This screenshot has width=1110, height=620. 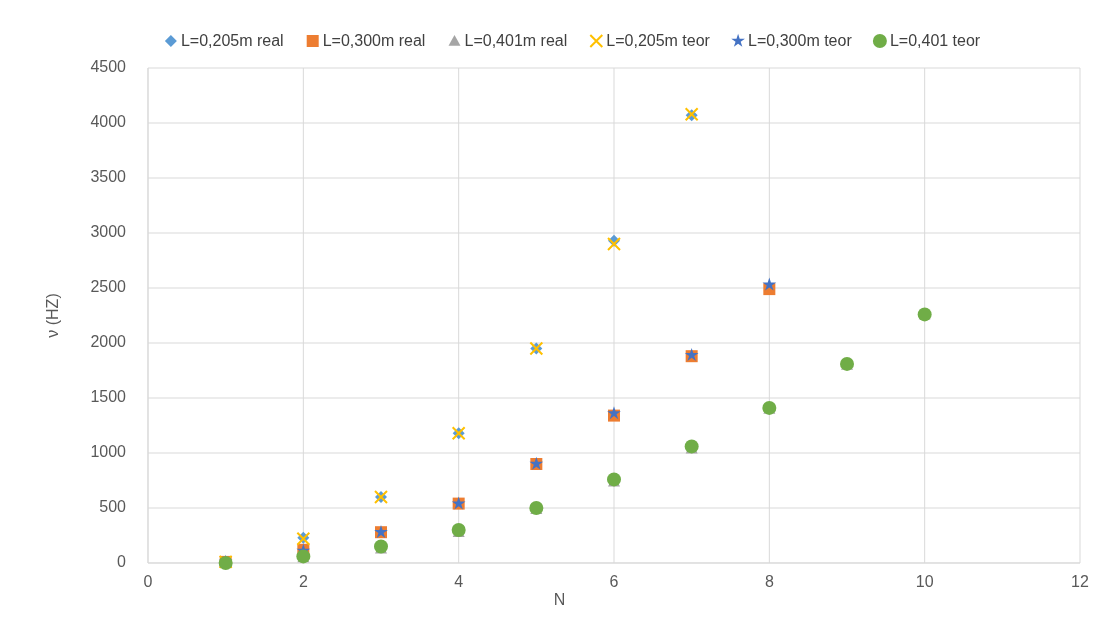 I want to click on y-tick-label: 3000, so click(x=108, y=232).